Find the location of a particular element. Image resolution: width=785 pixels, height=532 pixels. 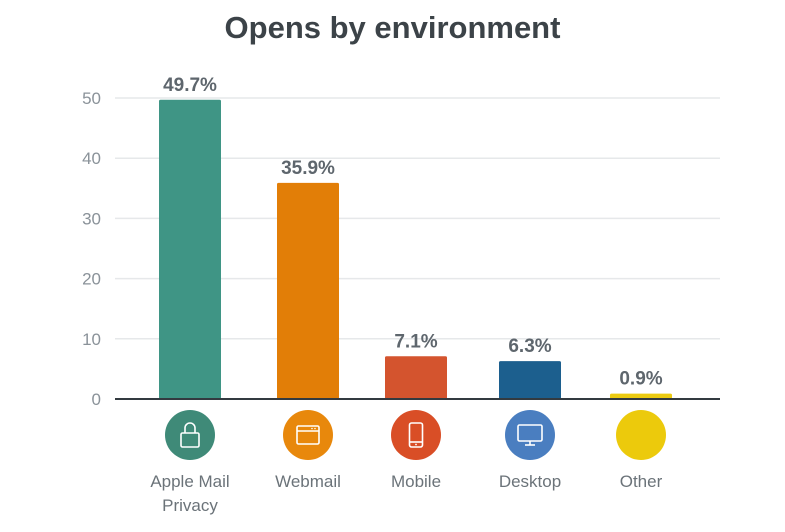

y-tick-label: 30 is located at coordinates (91, 218).